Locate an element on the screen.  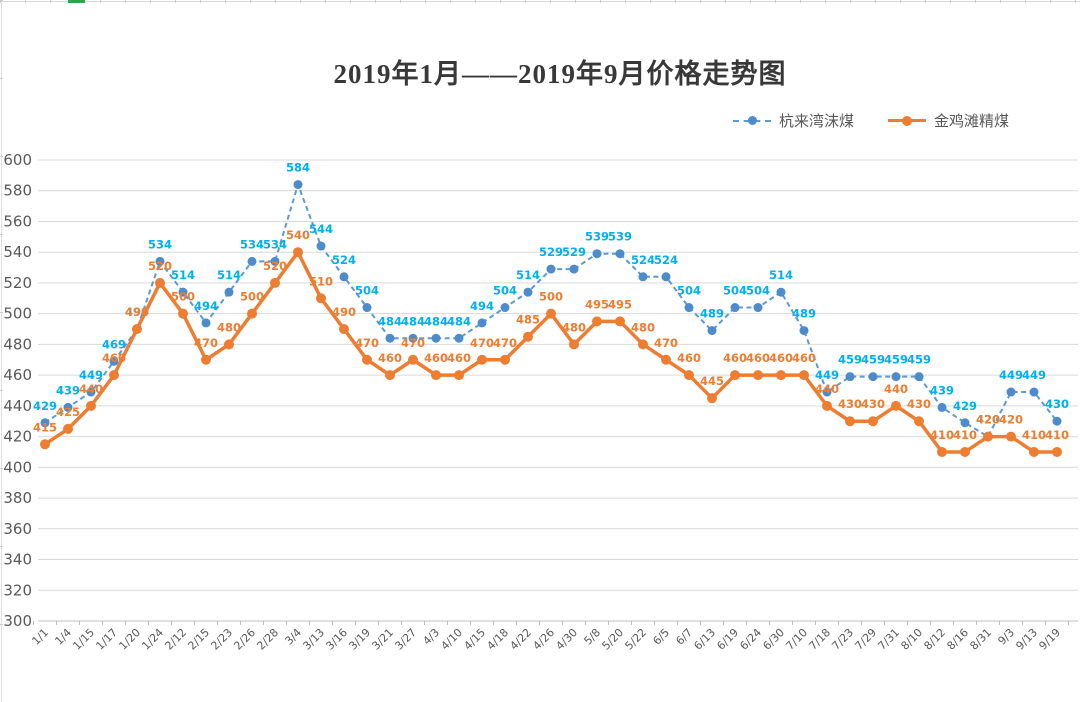
data-label: 425 is located at coordinates (68, 412).